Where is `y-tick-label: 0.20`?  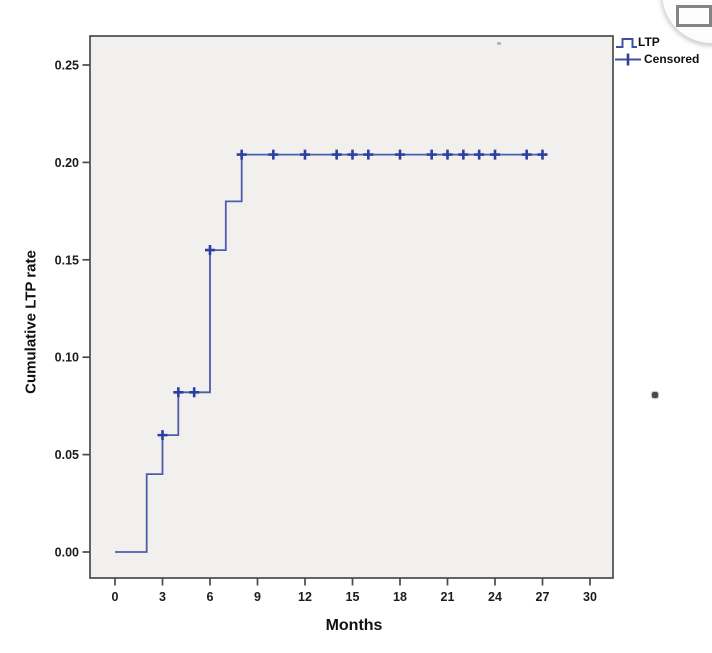
y-tick-label: 0.20 is located at coordinates (67, 163).